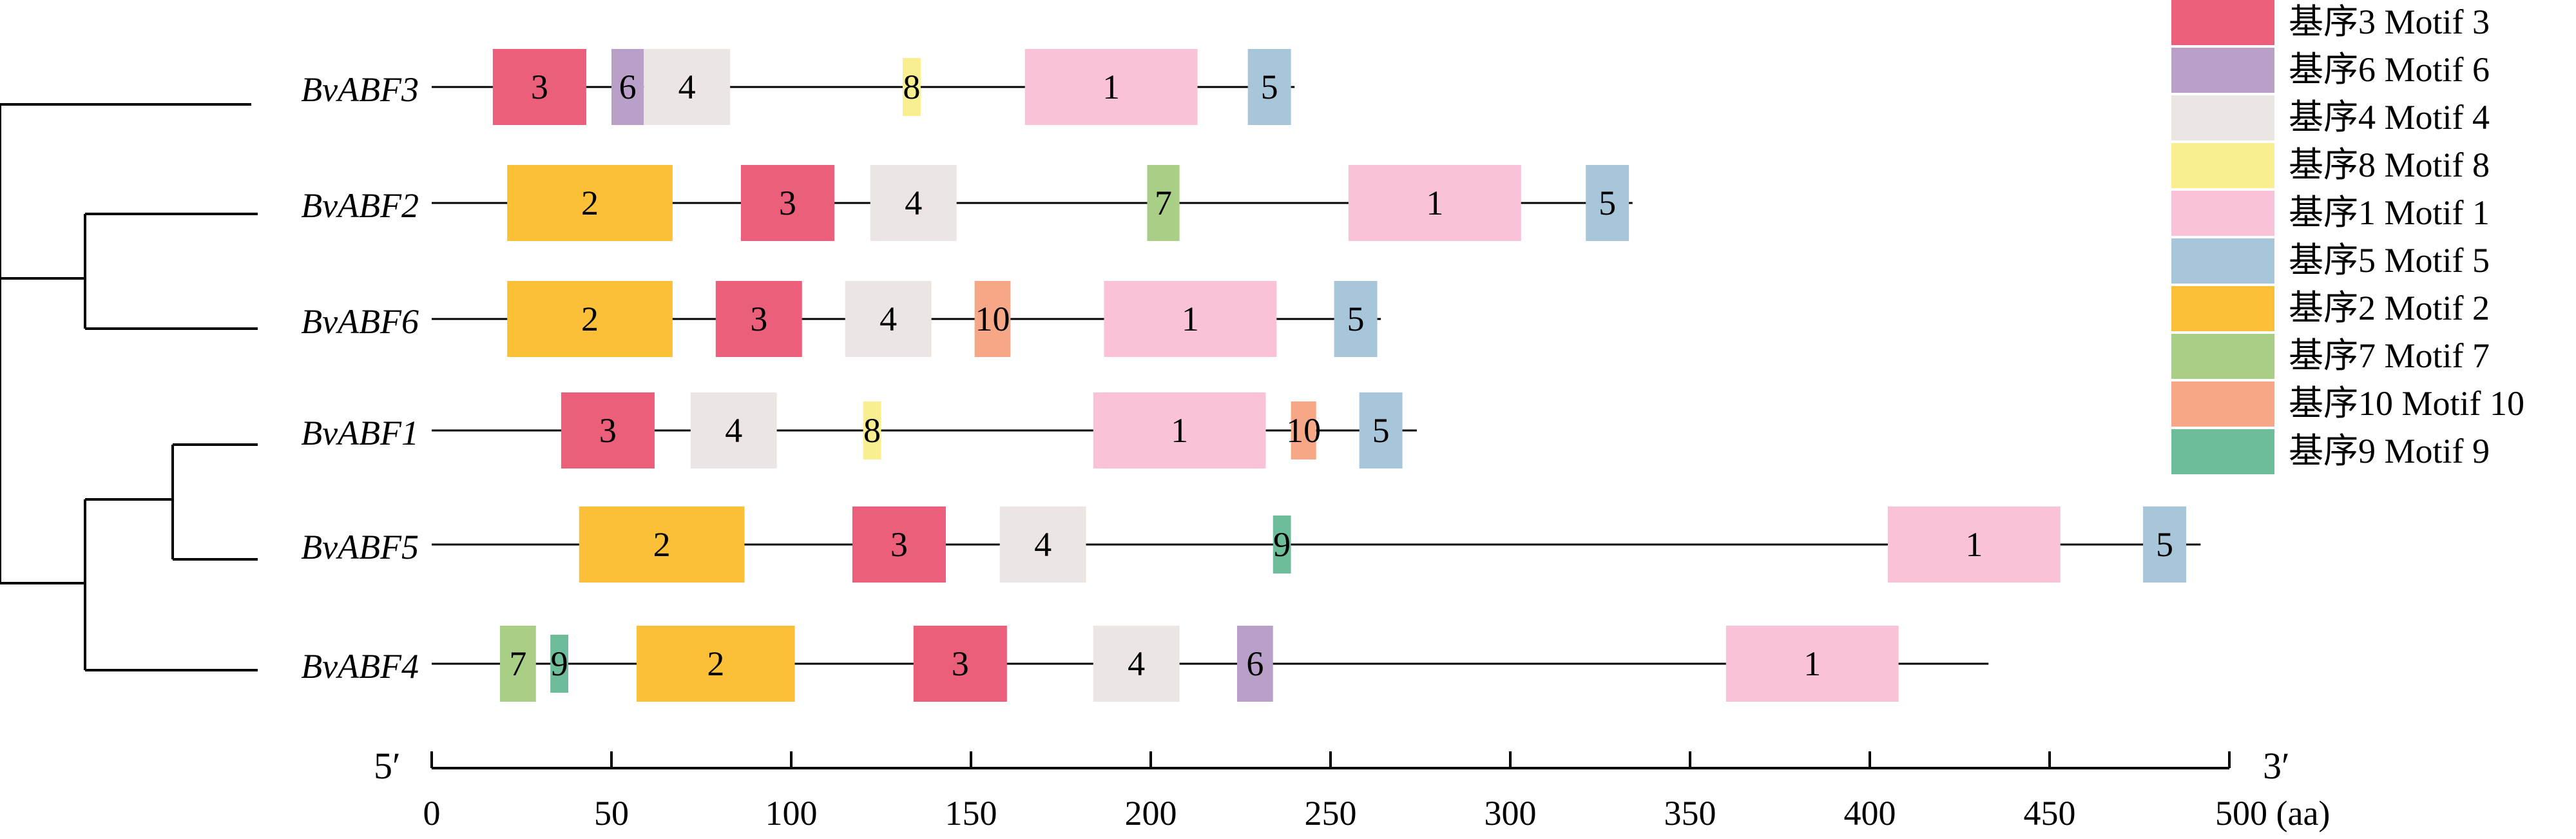  What do you see at coordinates (2330, 70) in the screenshot?
I see `legend-entry-motif-6: 基序6 Motif 6` at bounding box center [2330, 70].